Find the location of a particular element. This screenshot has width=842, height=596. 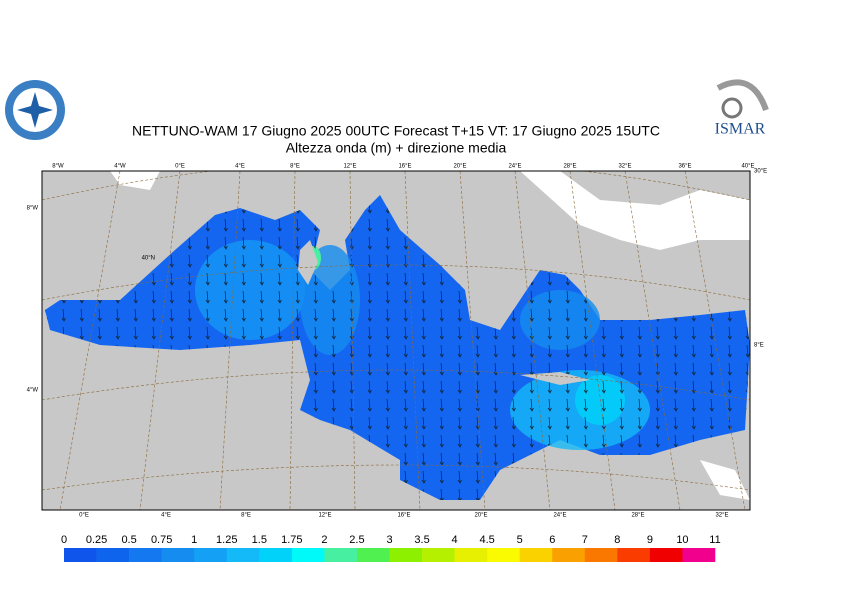

legend-label: 0.5 is located at coordinates (128, 540).